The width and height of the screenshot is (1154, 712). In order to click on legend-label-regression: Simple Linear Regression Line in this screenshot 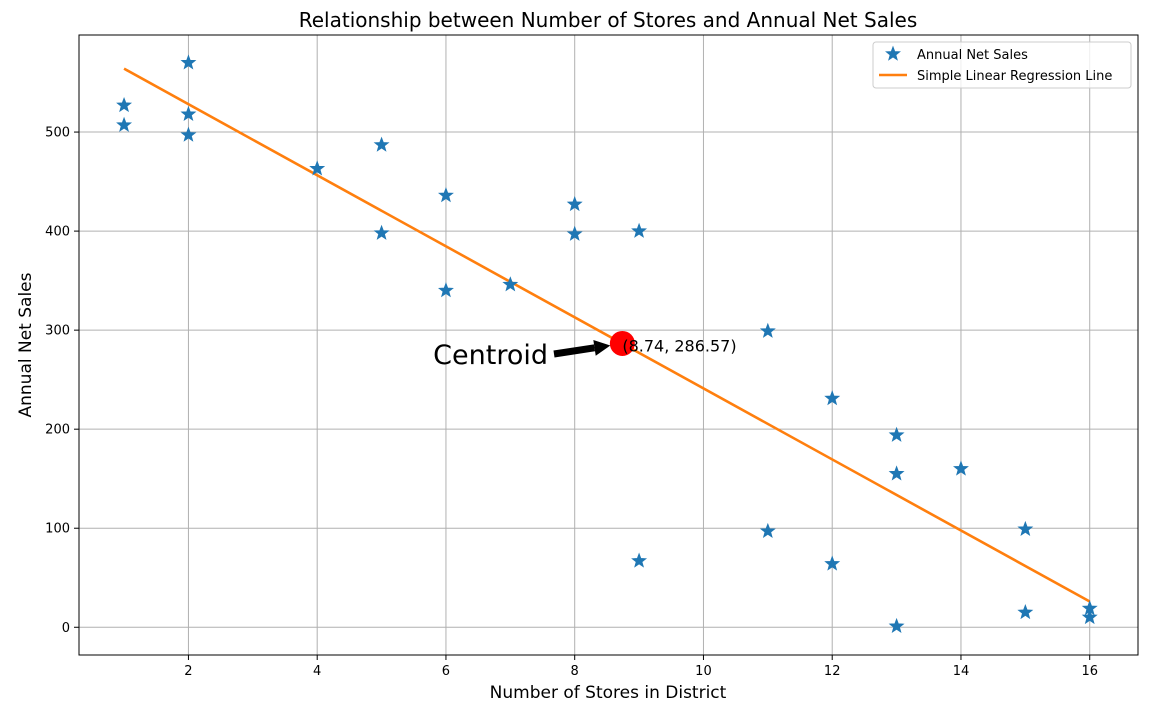, I will do `click(1014, 76)`.